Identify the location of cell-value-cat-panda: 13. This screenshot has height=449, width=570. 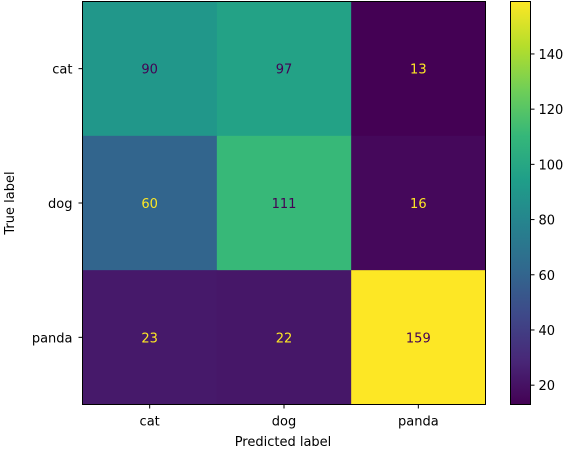
(418, 70).